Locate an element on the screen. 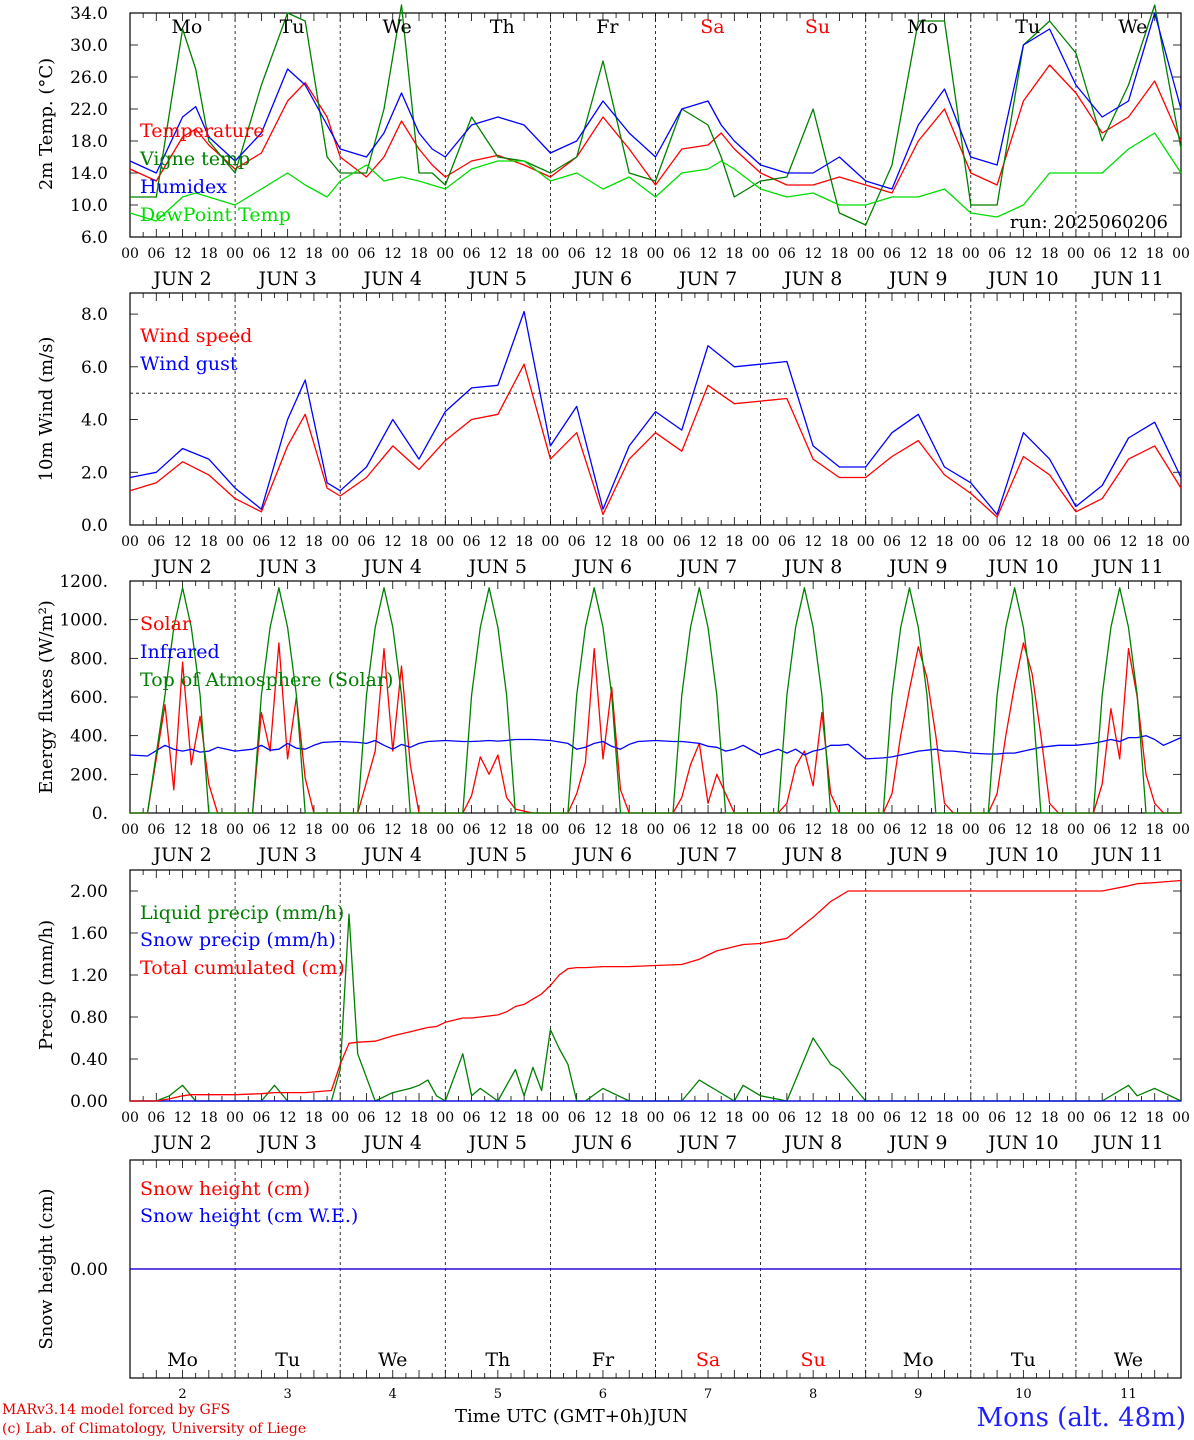 The height and width of the screenshot is (1440, 1194). legend-entry: DewPoint Temp is located at coordinates (215, 215).